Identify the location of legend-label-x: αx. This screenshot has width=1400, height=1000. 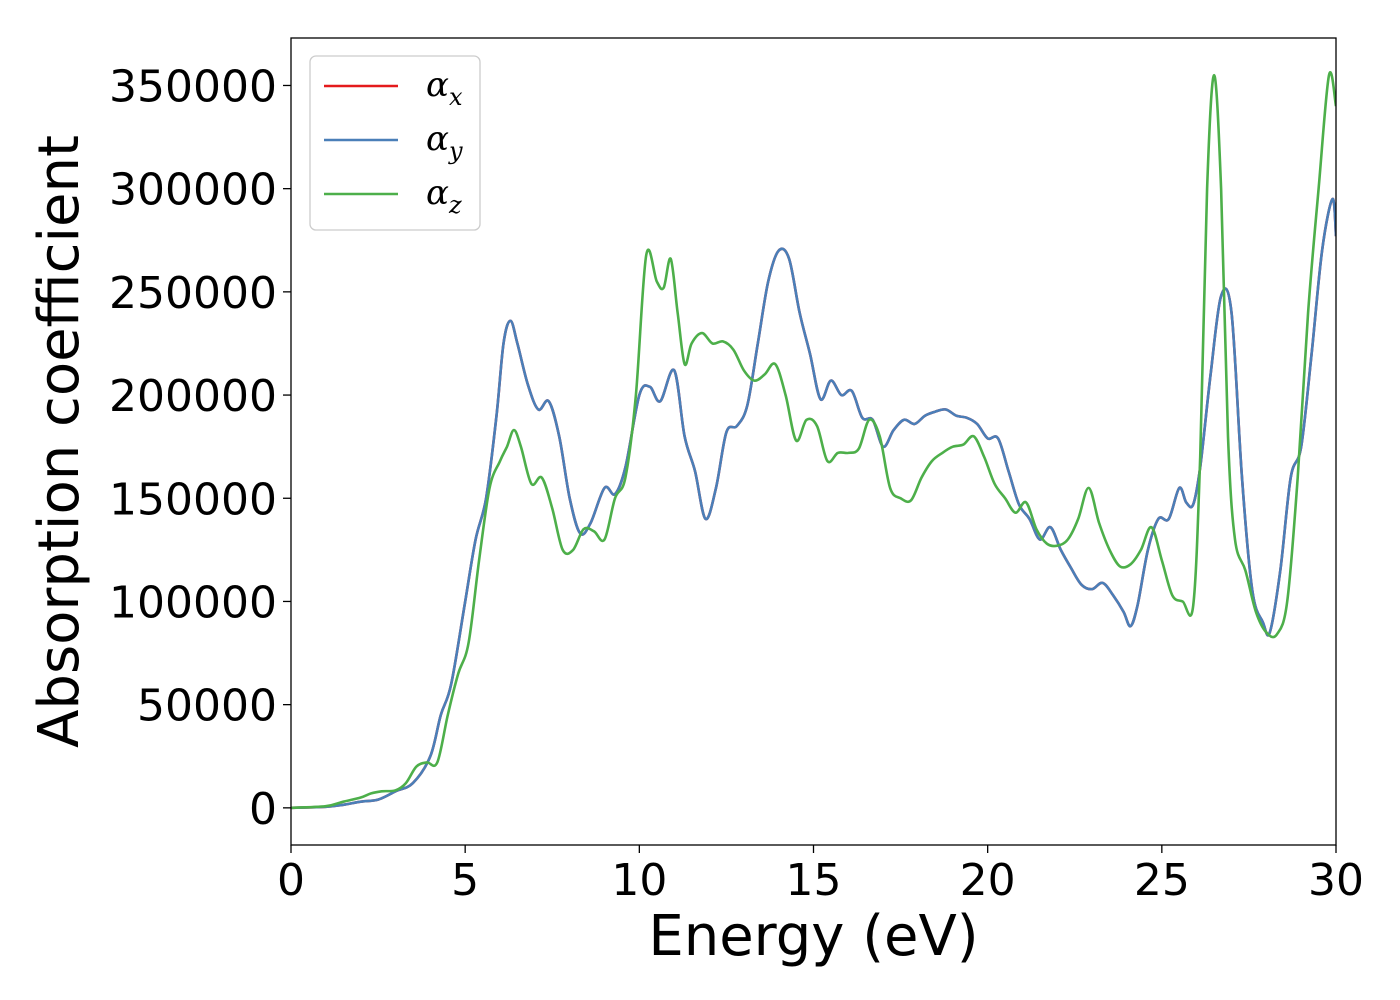
(444, 88).